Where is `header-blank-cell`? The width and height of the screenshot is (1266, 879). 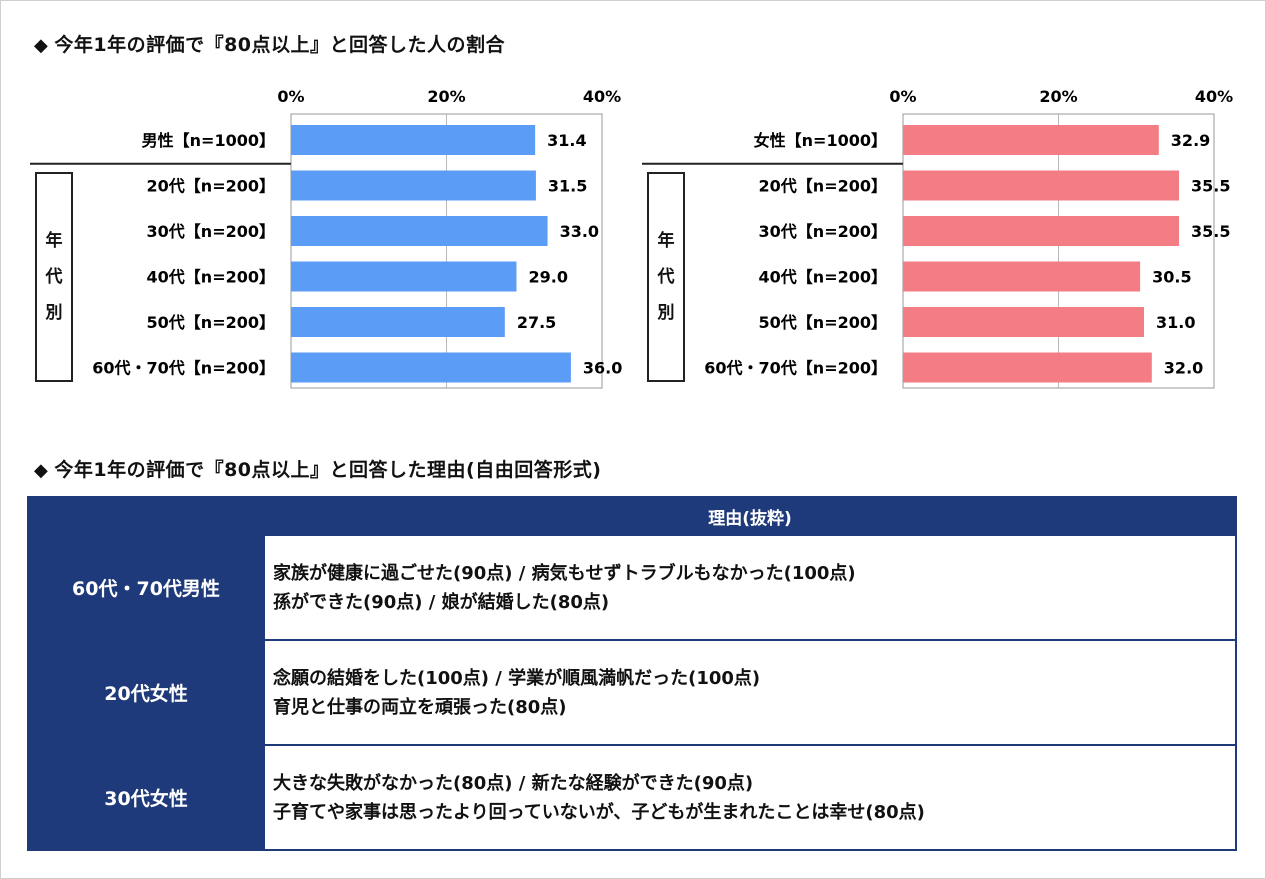
header-blank-cell is located at coordinates (146, 516).